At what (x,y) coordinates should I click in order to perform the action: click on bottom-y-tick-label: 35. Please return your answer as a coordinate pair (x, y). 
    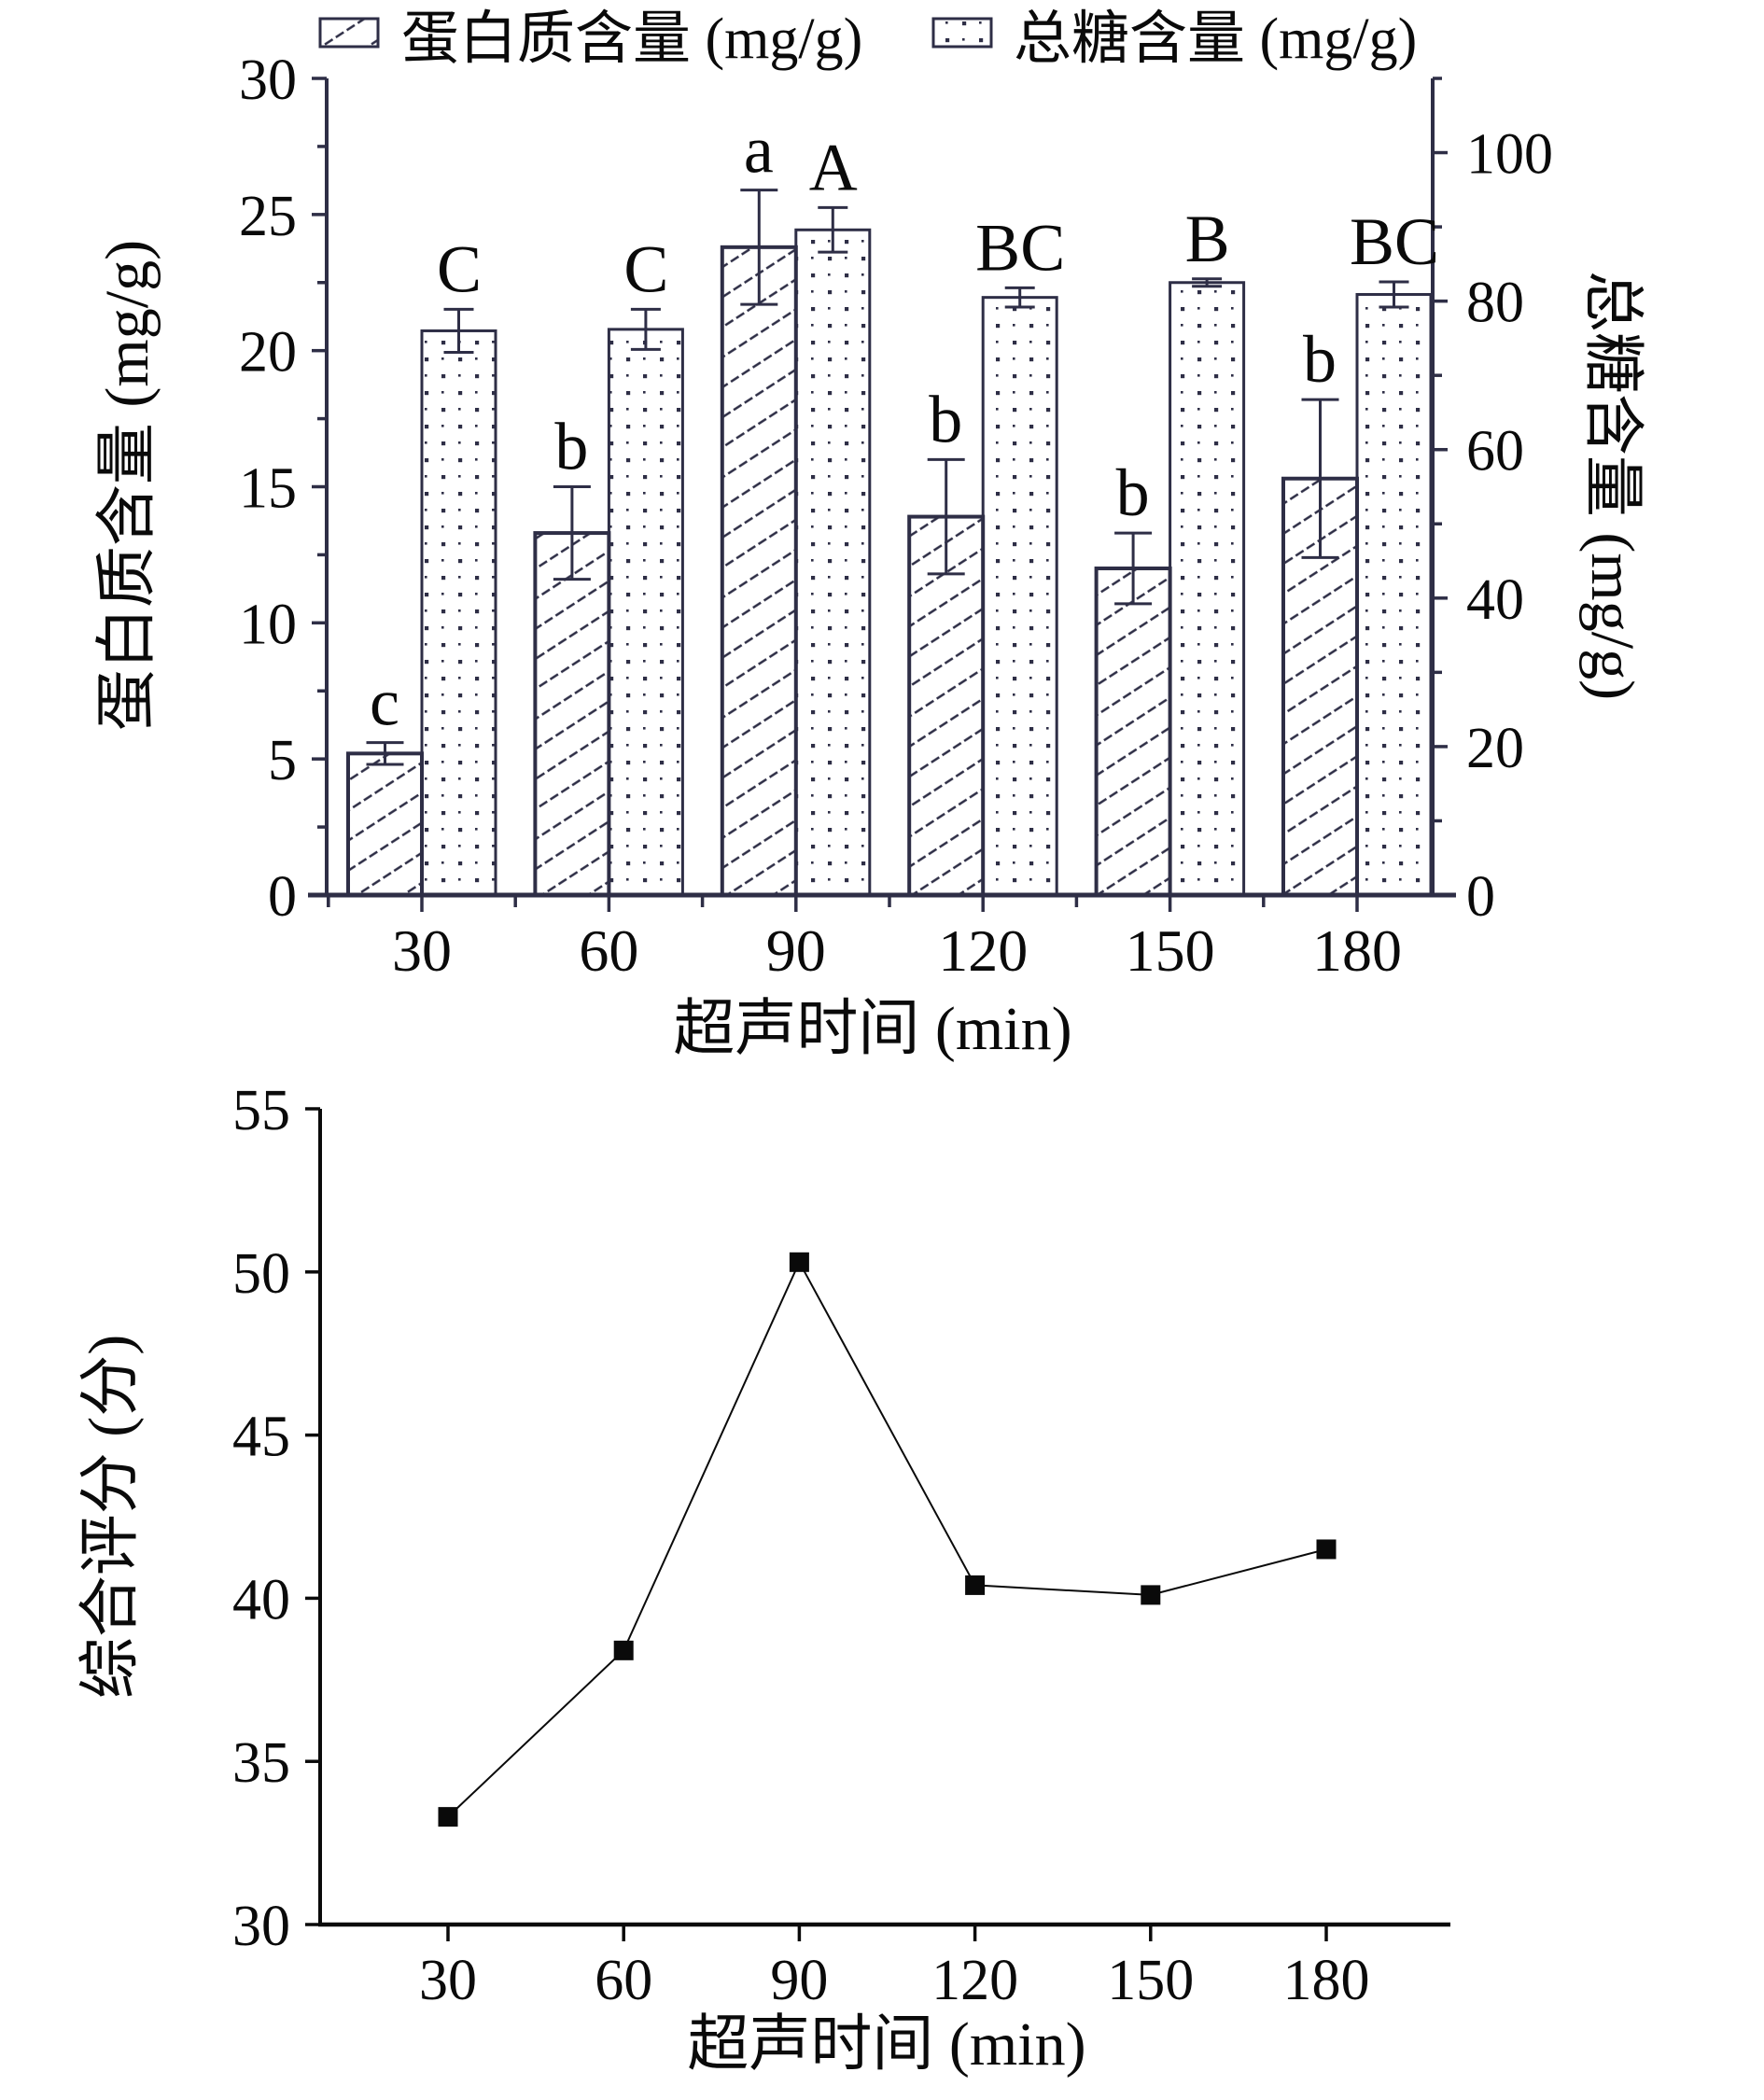
    Looking at the image, I should click on (261, 1763).